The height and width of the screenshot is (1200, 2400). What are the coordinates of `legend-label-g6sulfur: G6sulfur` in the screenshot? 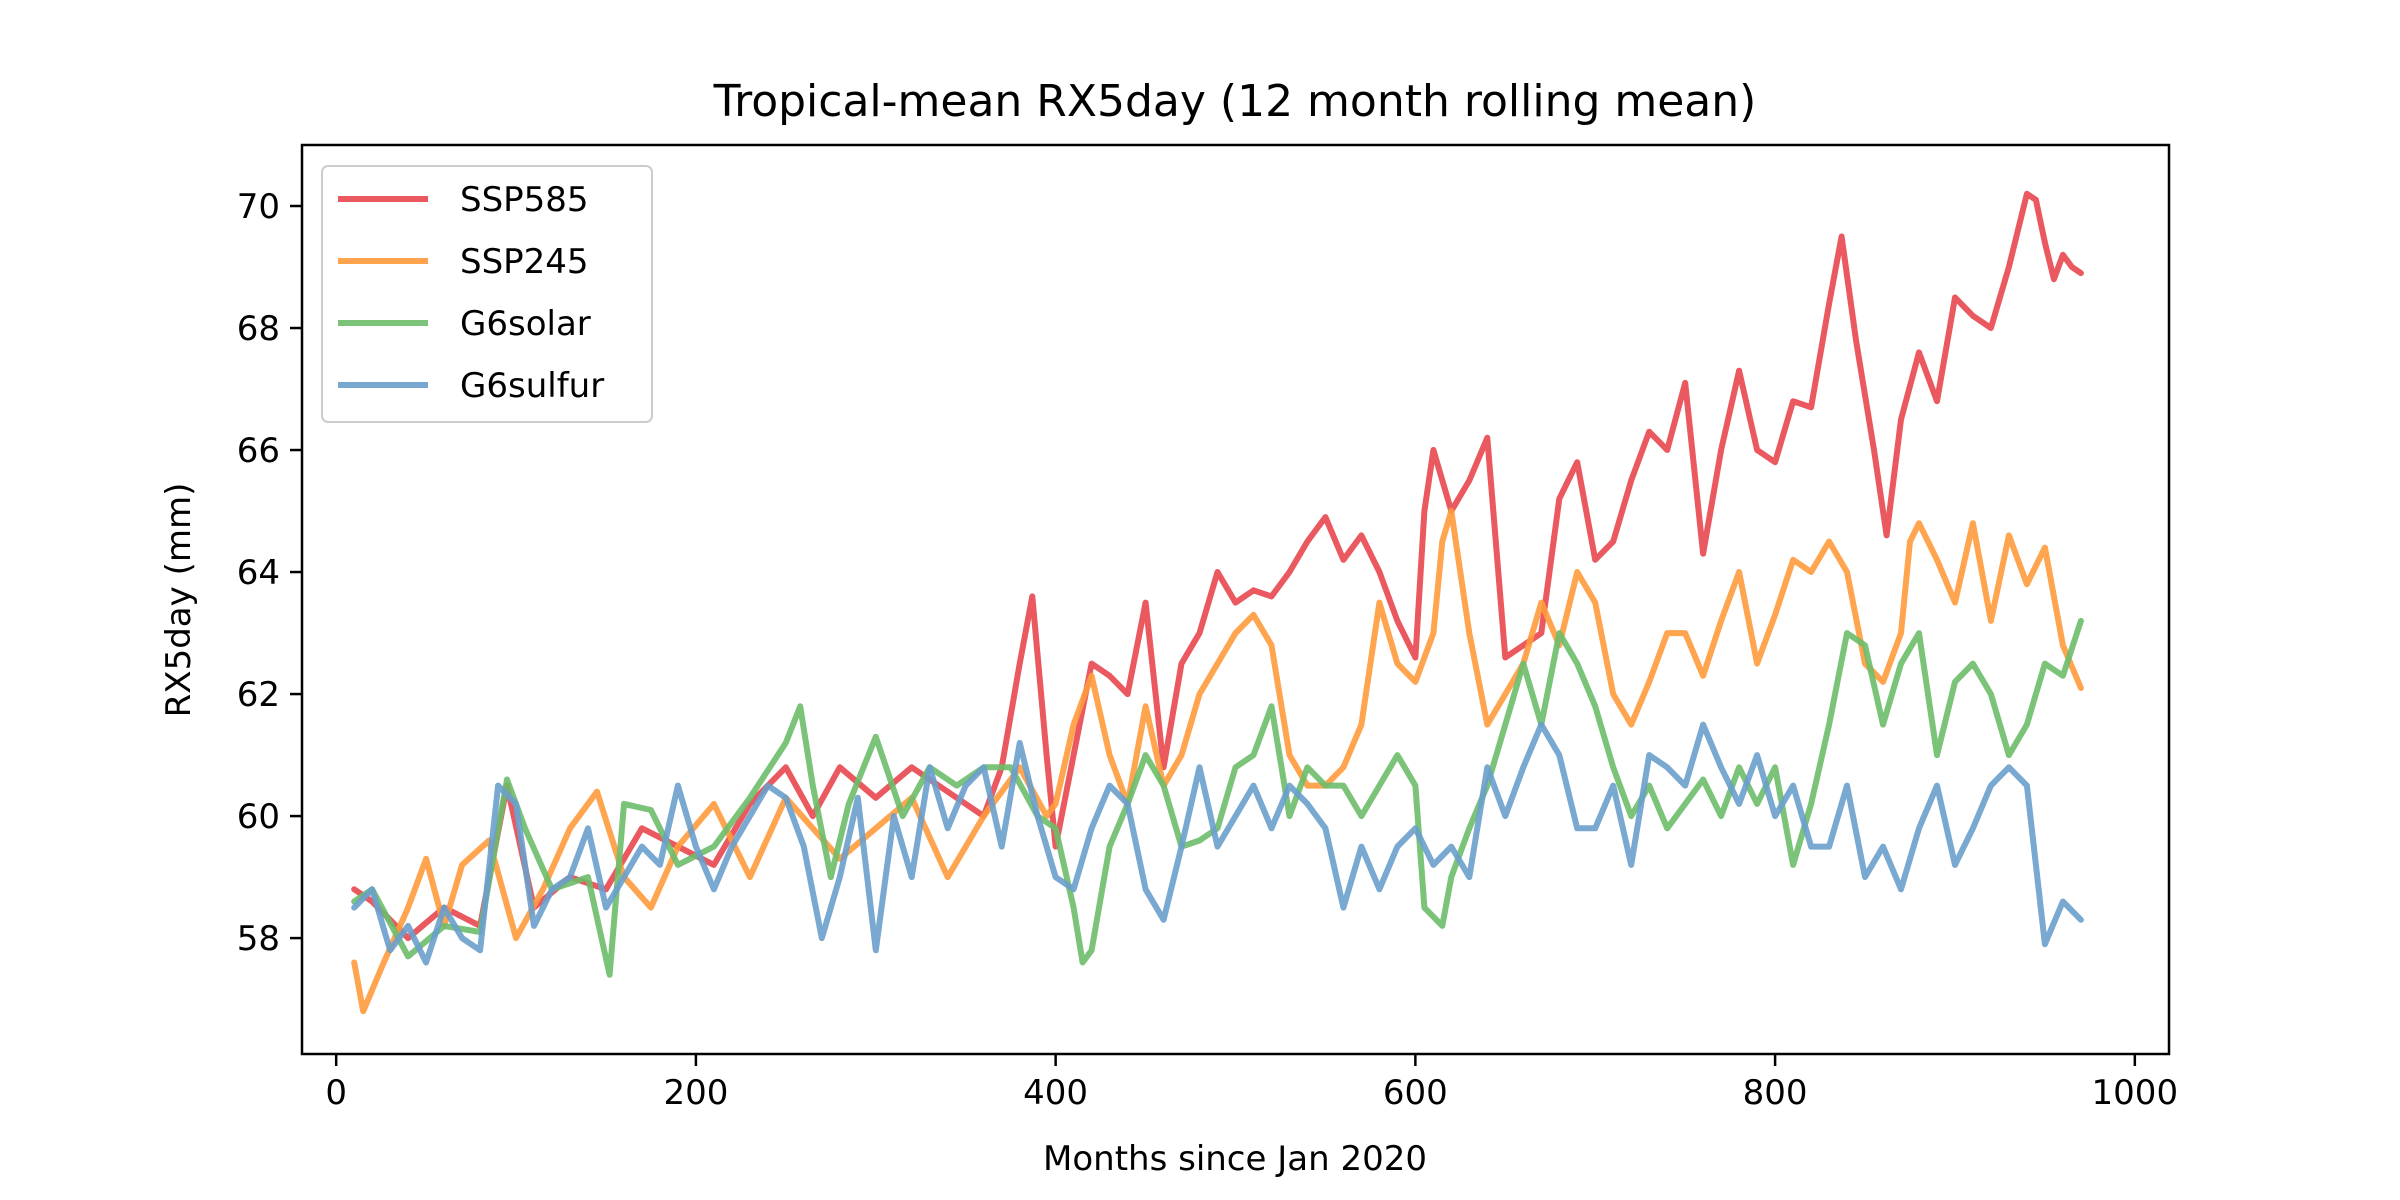 It's located at (532, 386).